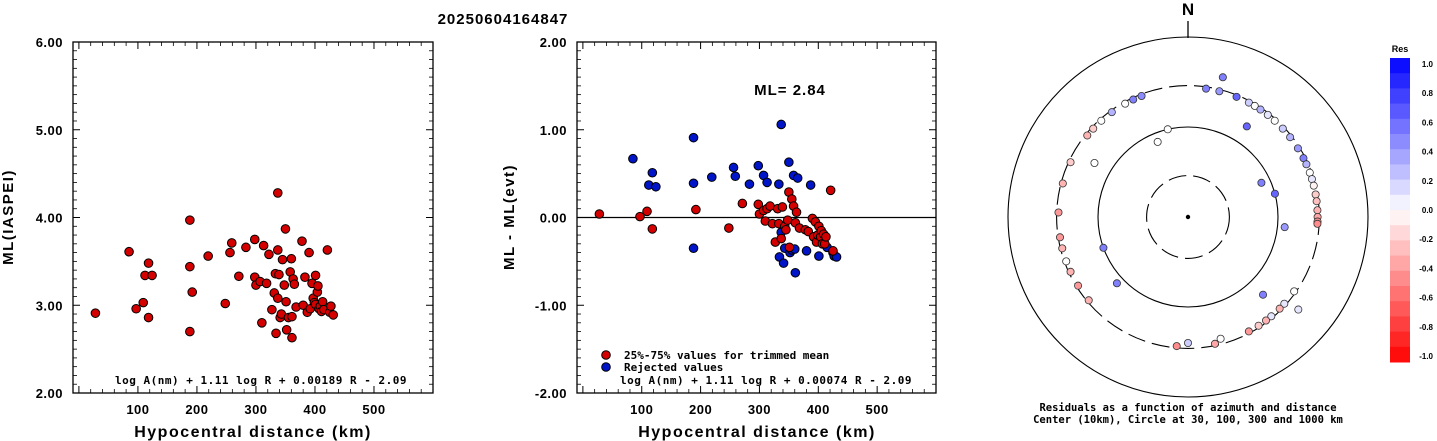 The width and height of the screenshot is (1437, 441). What do you see at coordinates (1426, 268) in the screenshot?
I see `colorbar-tick-label: -0.4` at bounding box center [1426, 268].